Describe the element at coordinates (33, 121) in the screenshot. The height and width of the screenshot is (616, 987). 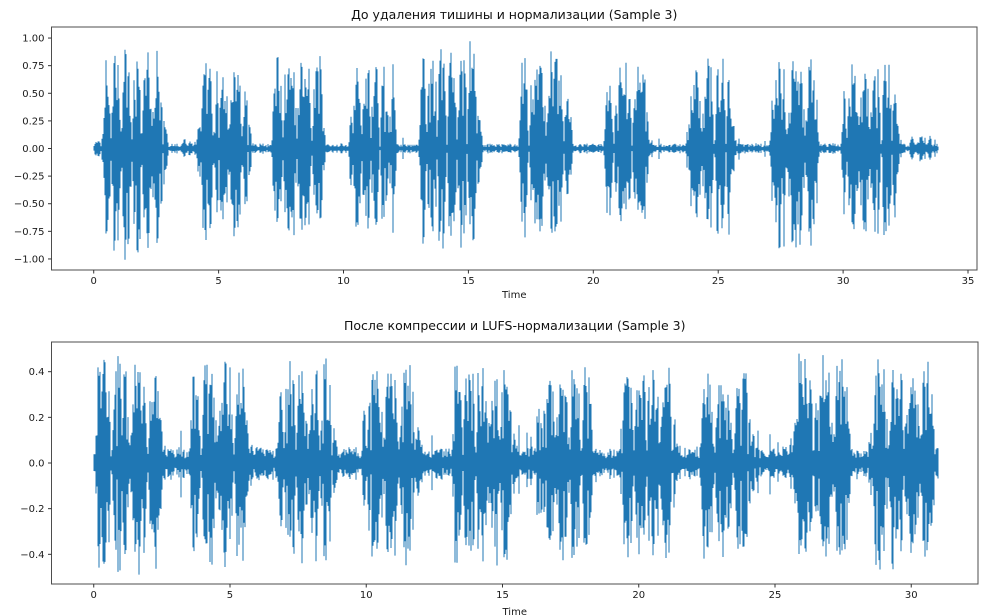
I see `y-tick-label: 0.25` at that location.